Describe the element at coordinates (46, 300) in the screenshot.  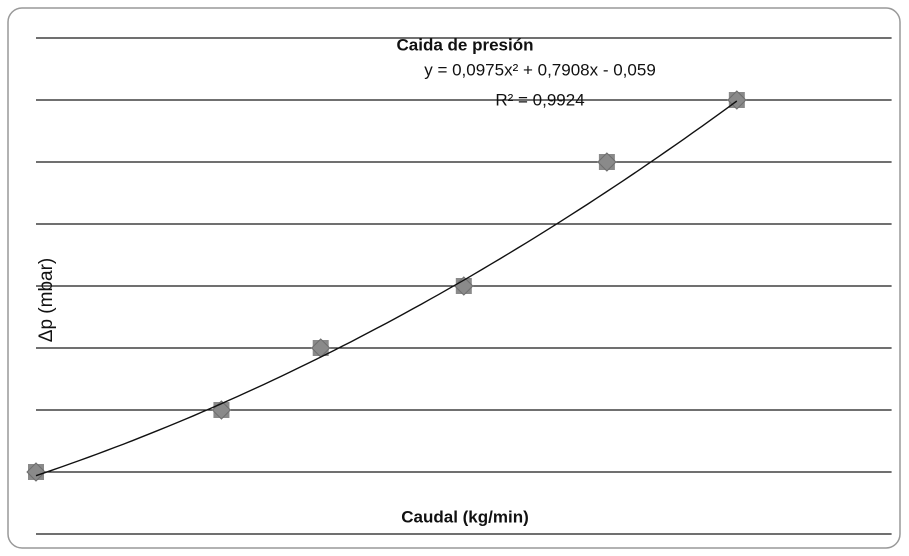
I see `y-axis-label: Δp (mbar)` at that location.